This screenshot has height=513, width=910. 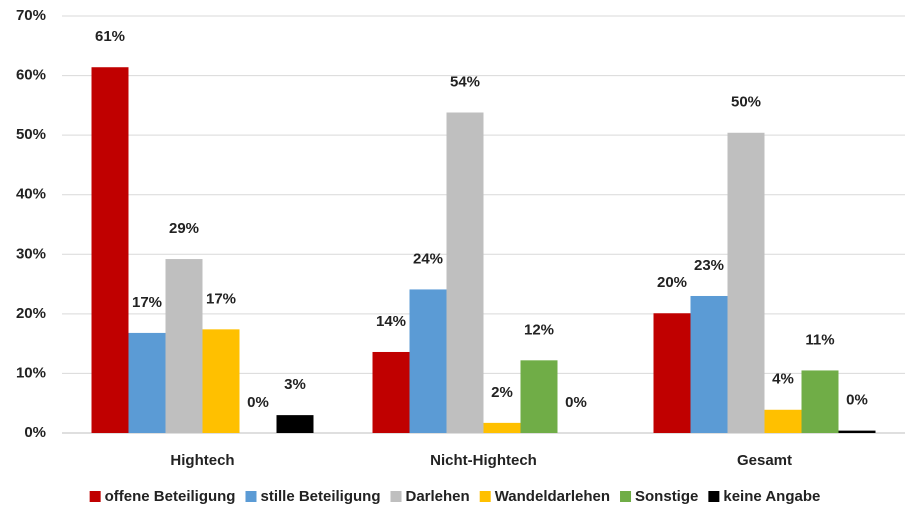 I want to click on data-label: 11%, so click(x=819, y=339).